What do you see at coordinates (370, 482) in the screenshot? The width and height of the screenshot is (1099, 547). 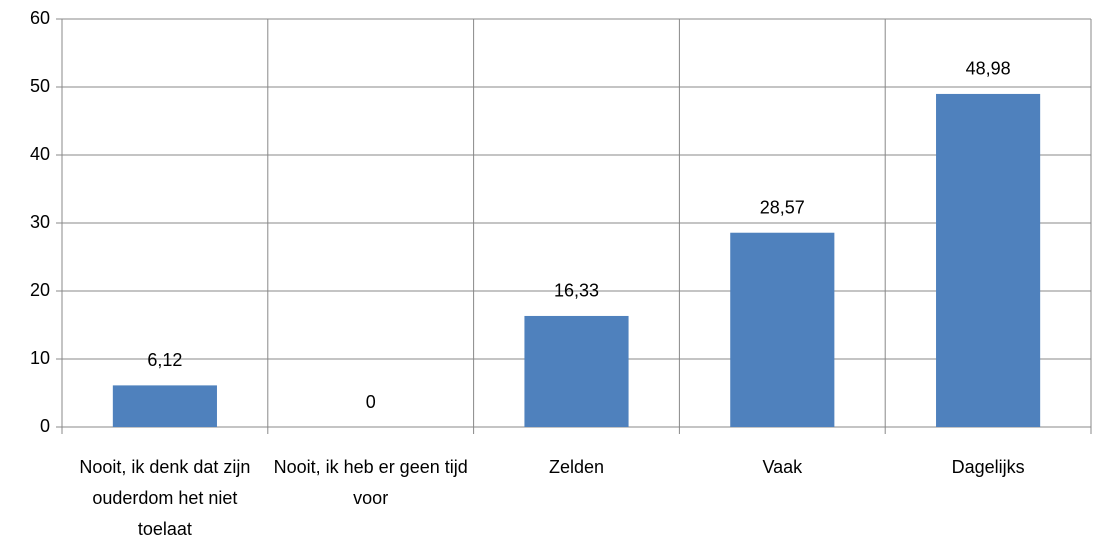 I see `x-tick-label: Nooit, ik heb er geen tijd voor` at bounding box center [370, 482].